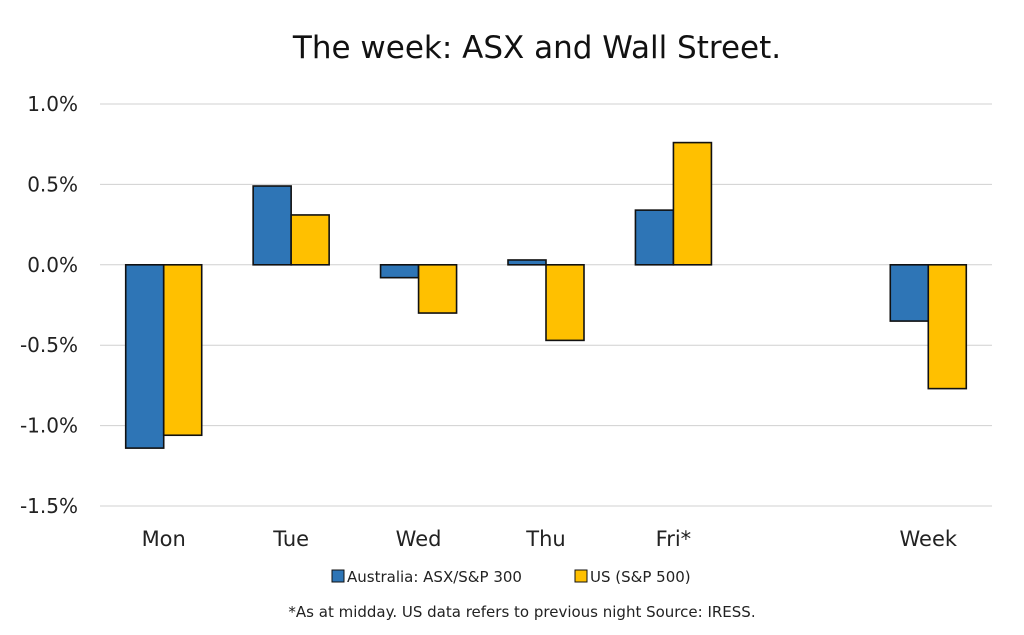  Describe the element at coordinates (272, 225) in the screenshot. I see `bar-asx-Tue` at that location.